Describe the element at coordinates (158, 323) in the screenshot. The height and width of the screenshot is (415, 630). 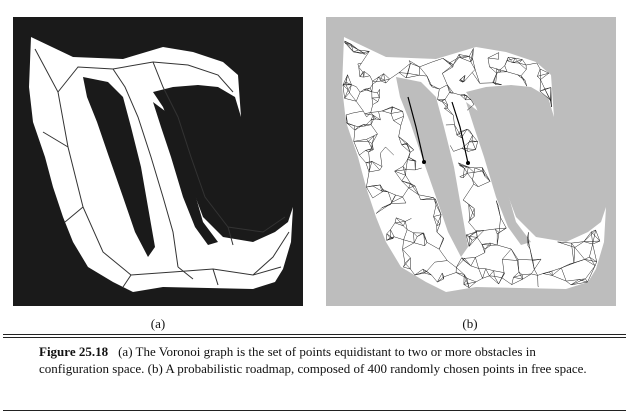
I see `panel-a-label: (a)` at that location.